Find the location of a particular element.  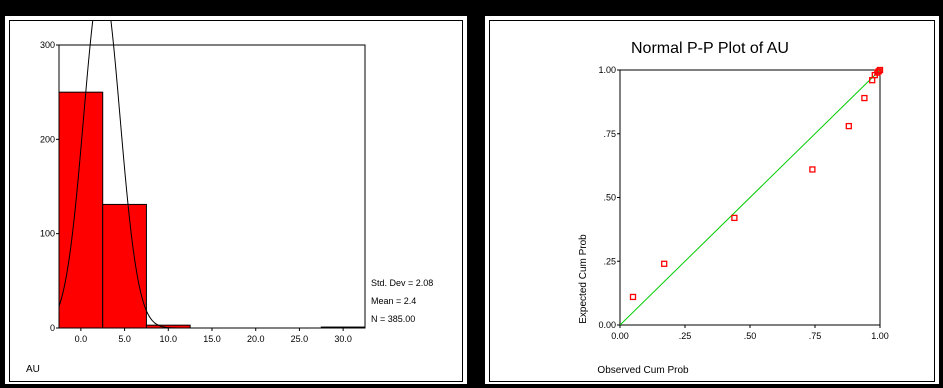

y-tick-label: 100 is located at coordinates (47, 234).